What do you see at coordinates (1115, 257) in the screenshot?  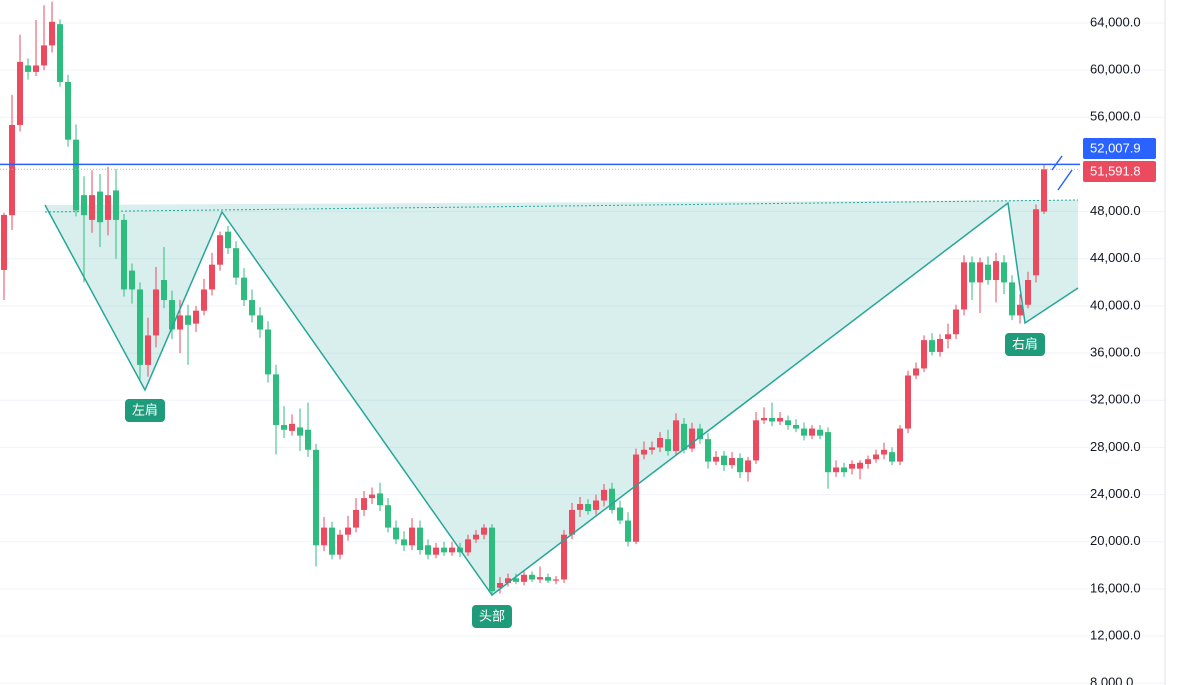 I see `y-tick-label: 44,000.0` at bounding box center [1115, 257].